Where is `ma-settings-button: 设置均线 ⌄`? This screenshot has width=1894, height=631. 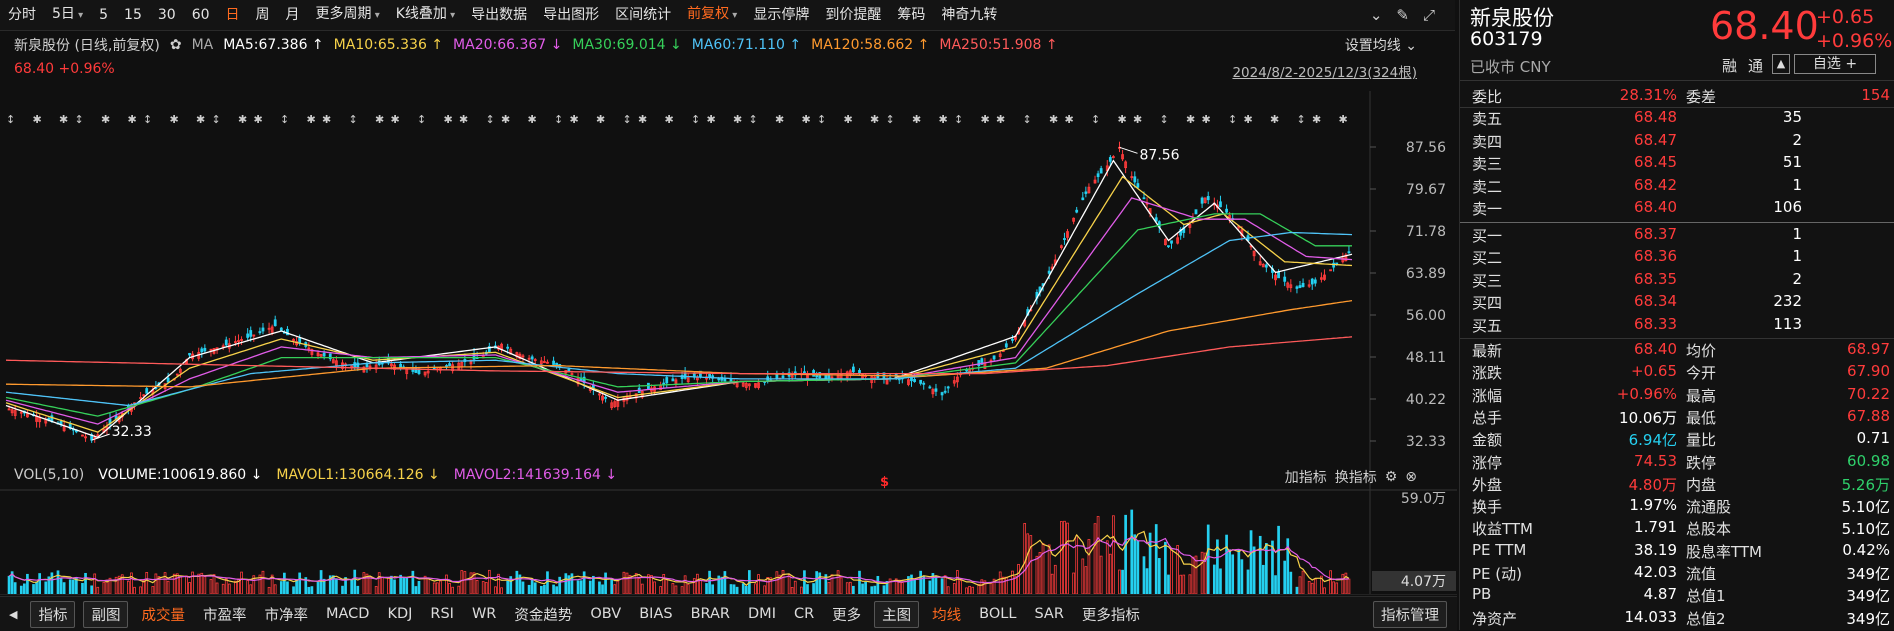
ma-settings-button: 设置均线 ⌄ is located at coordinates (1380, 46).